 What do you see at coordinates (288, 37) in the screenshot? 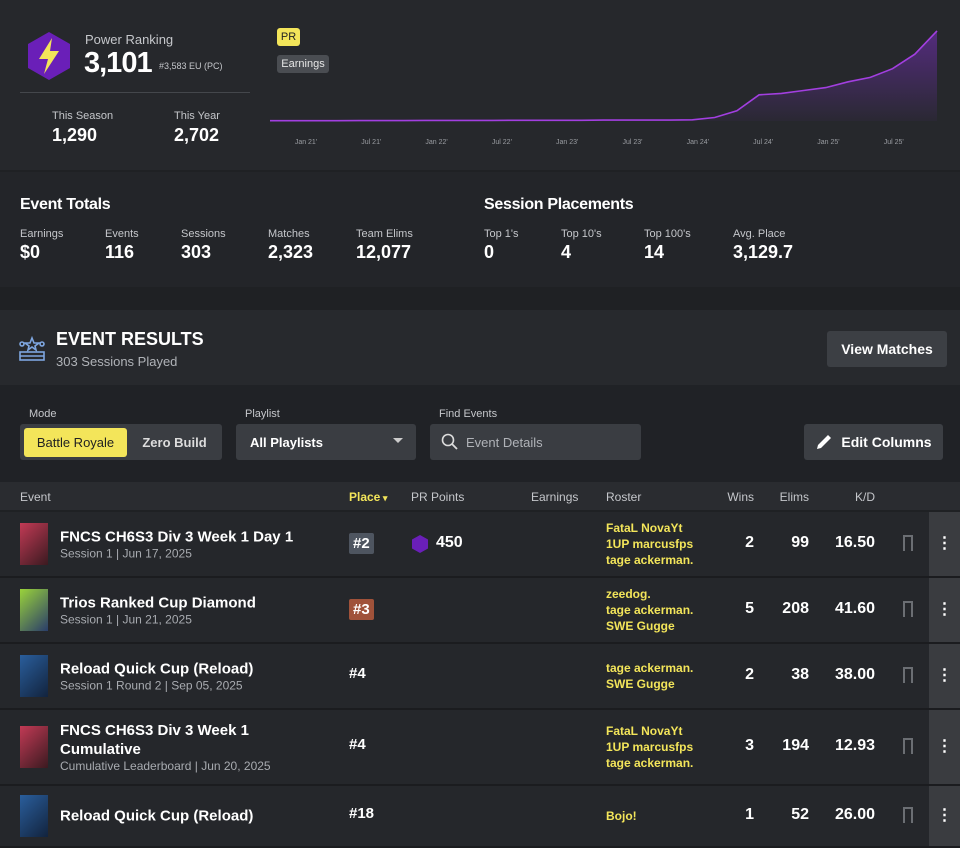
I see `chart-tag: PR` at bounding box center [288, 37].